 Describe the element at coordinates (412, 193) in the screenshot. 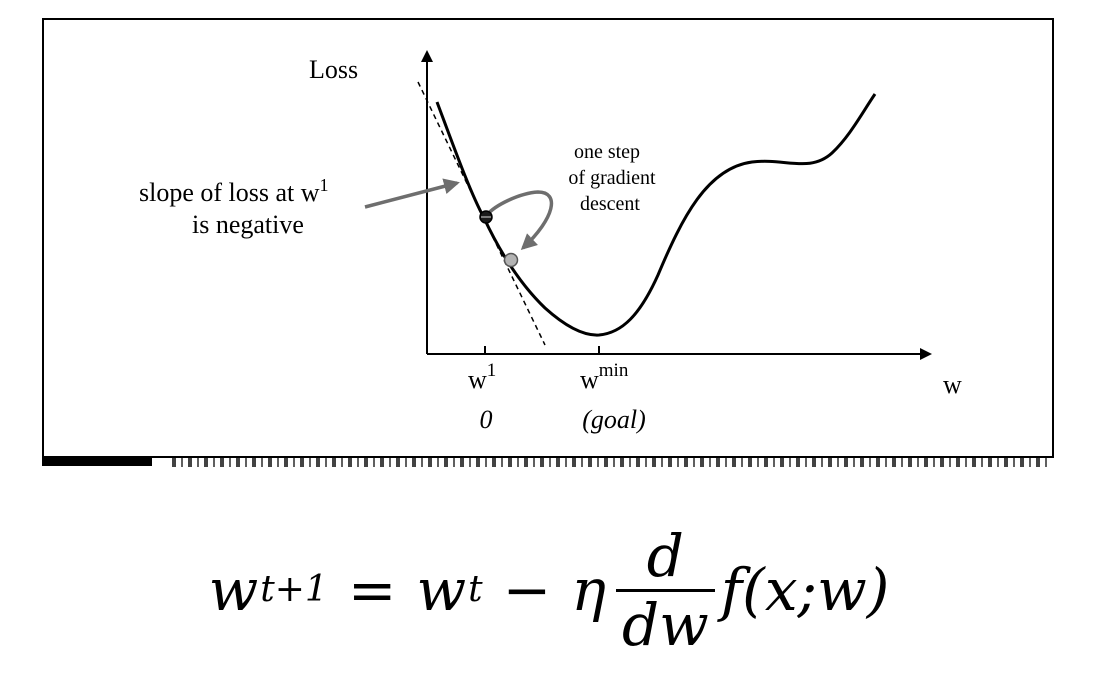

I see `slope-pointer-arrow` at that location.